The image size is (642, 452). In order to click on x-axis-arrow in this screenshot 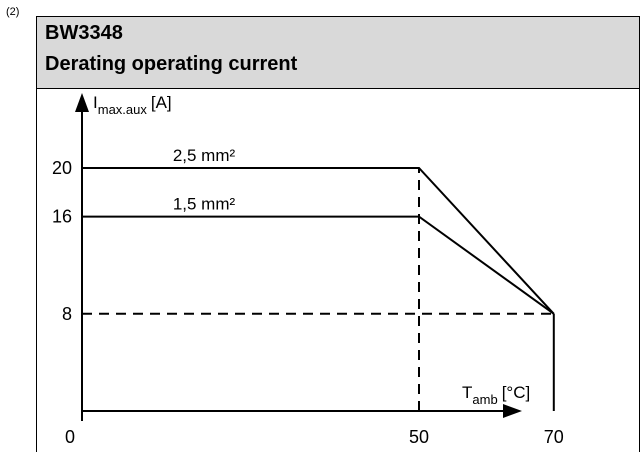, I will do `click(512, 411)`.